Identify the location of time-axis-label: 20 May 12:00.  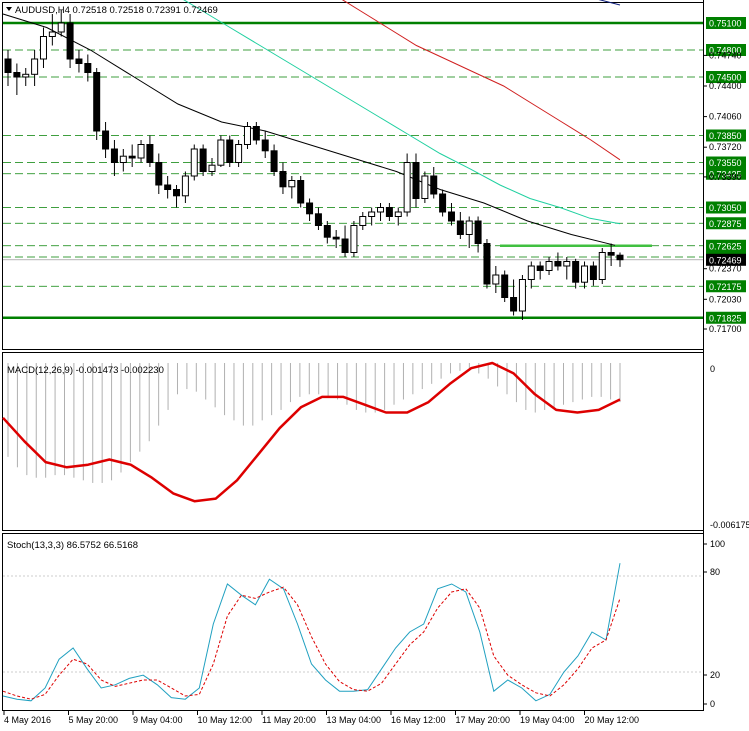
(612, 720).